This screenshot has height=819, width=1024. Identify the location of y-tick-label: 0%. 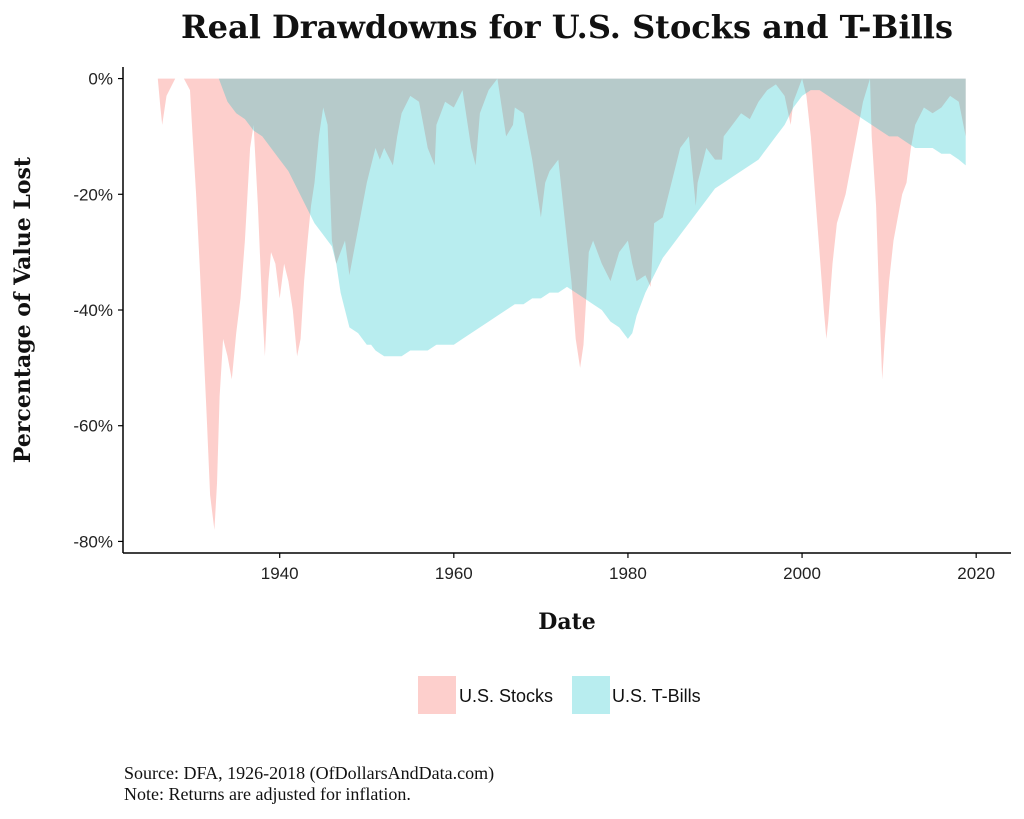
(100, 79).